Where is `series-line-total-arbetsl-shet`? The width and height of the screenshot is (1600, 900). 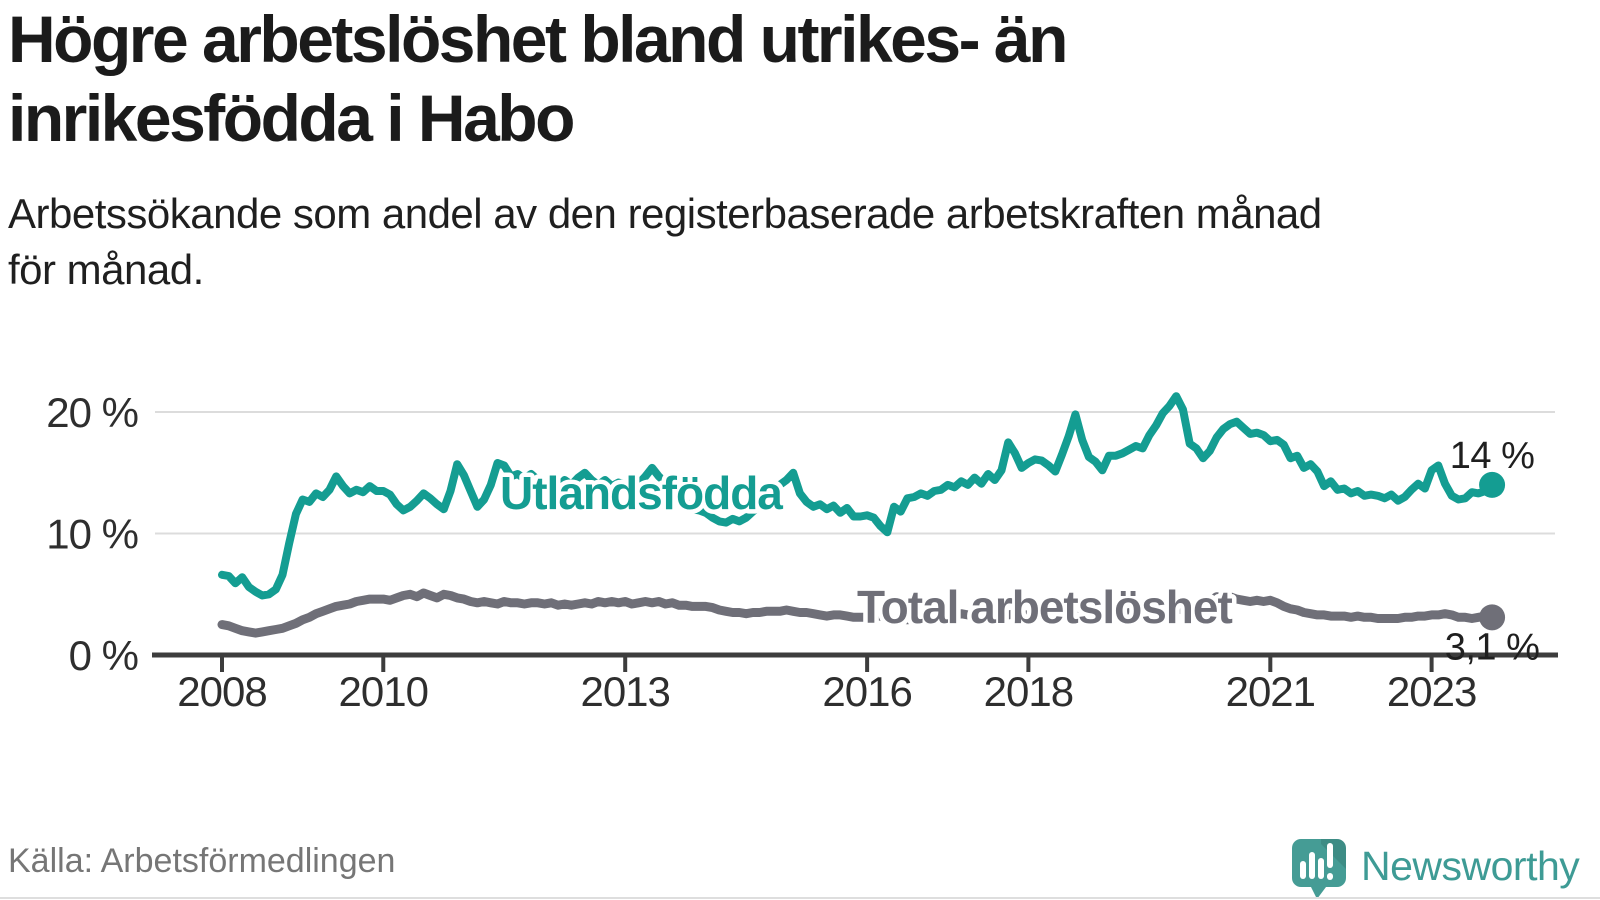
series-line-total-arbetsl-shet is located at coordinates (857, 613).